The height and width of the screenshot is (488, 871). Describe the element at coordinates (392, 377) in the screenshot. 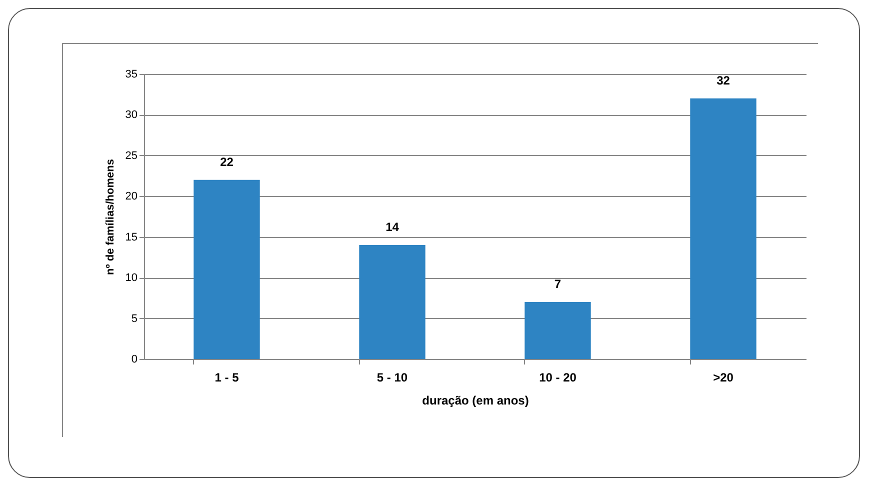

I see `x-tick-label: 5 - 10` at that location.